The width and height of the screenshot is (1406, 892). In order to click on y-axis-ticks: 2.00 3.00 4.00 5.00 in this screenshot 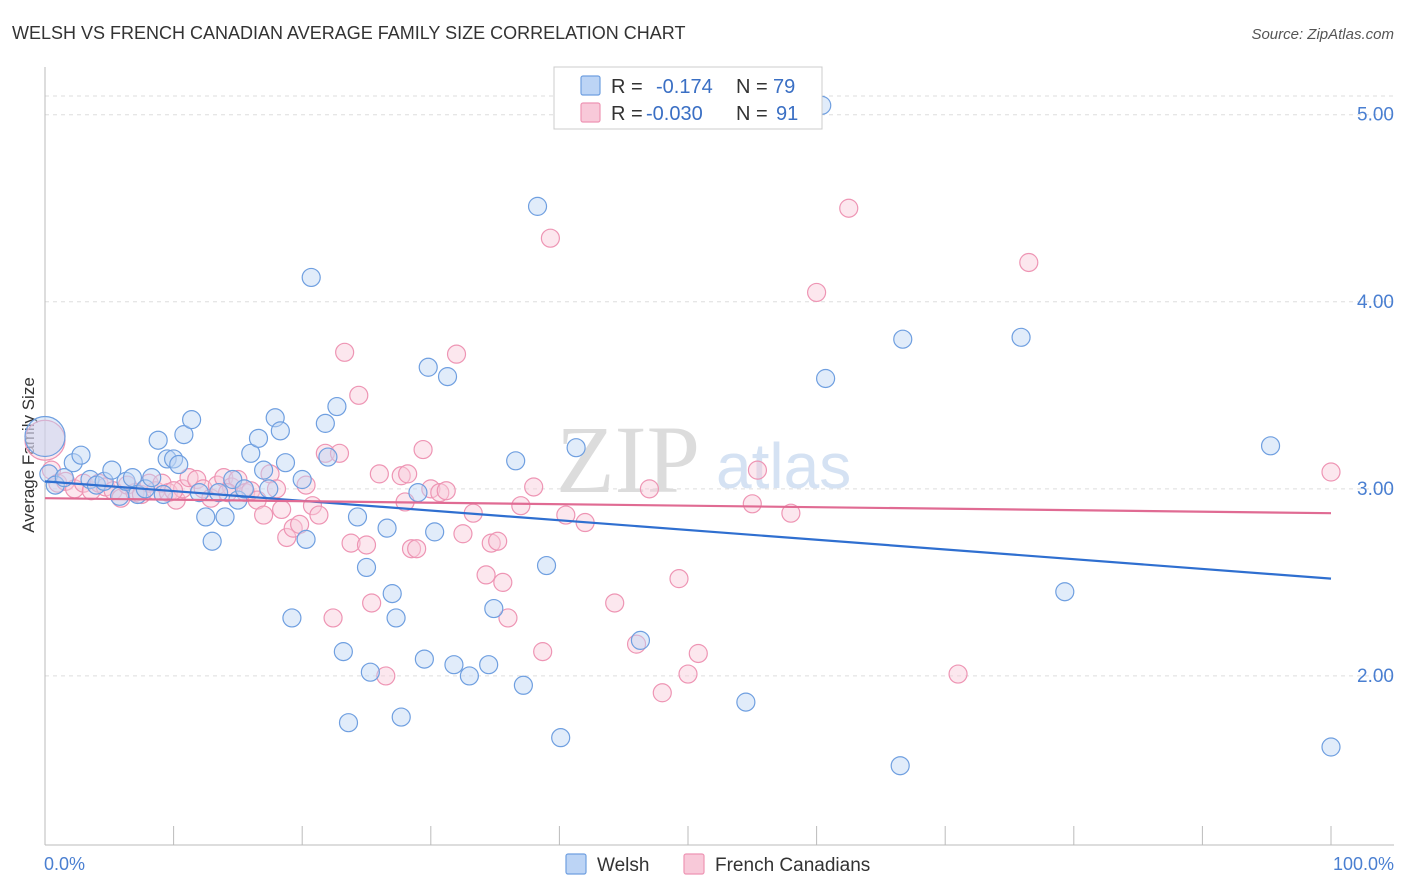, I will do `click(1375, 396)`.